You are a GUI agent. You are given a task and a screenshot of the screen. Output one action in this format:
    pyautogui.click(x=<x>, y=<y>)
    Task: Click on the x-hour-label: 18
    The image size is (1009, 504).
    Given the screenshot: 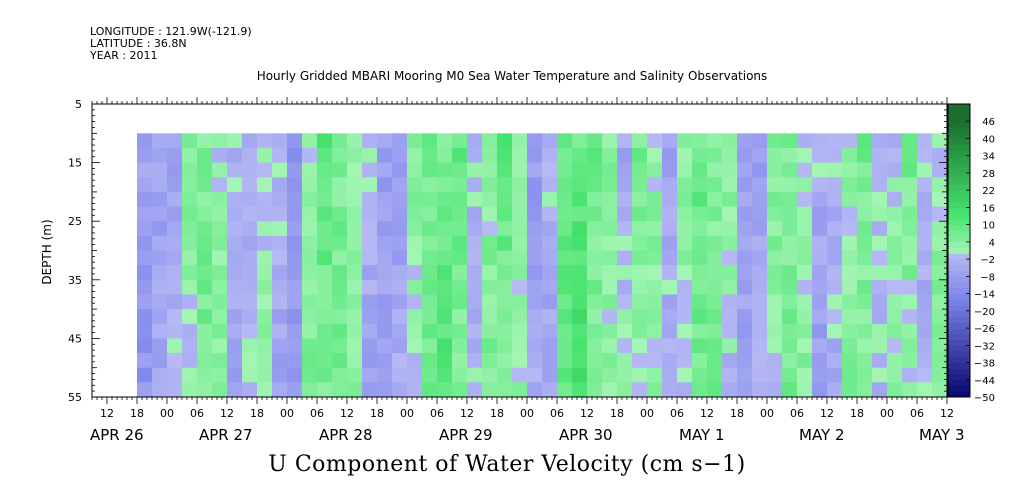 What is the action you would take?
    pyautogui.click(x=497, y=413)
    